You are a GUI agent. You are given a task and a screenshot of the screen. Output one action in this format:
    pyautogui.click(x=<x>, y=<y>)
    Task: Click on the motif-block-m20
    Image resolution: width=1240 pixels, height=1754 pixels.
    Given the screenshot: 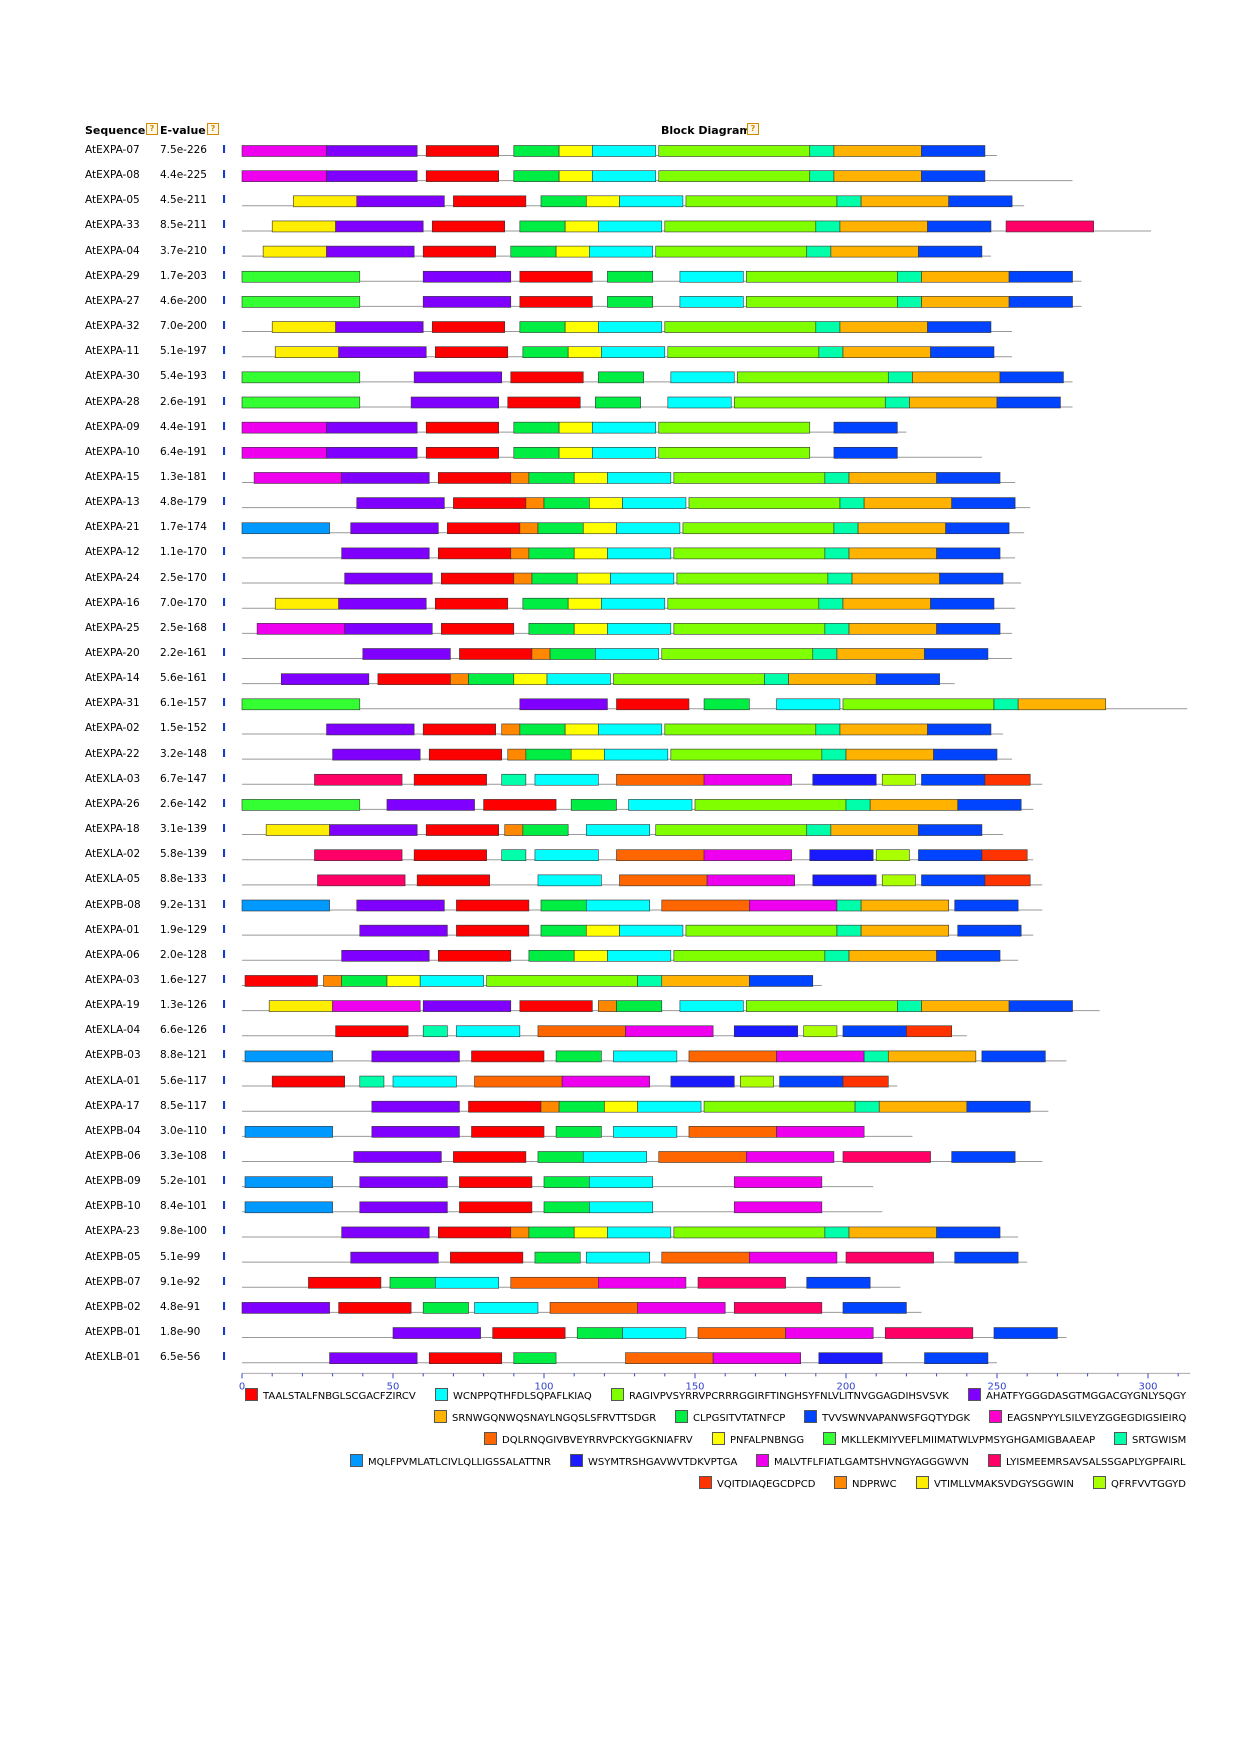 What is the action you would take?
    pyautogui.click(x=756, y=1081)
    